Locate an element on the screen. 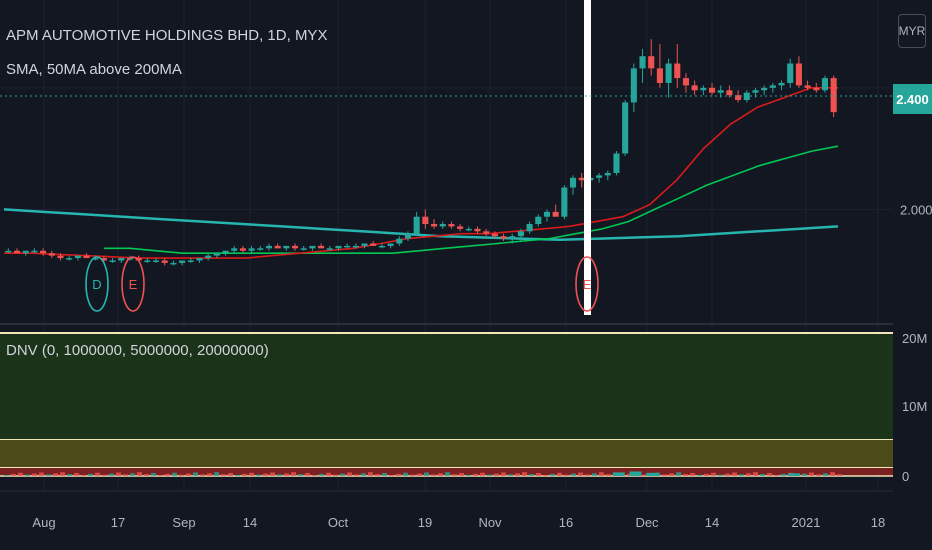  last-price-tag: 2.400 is located at coordinates (912, 99).